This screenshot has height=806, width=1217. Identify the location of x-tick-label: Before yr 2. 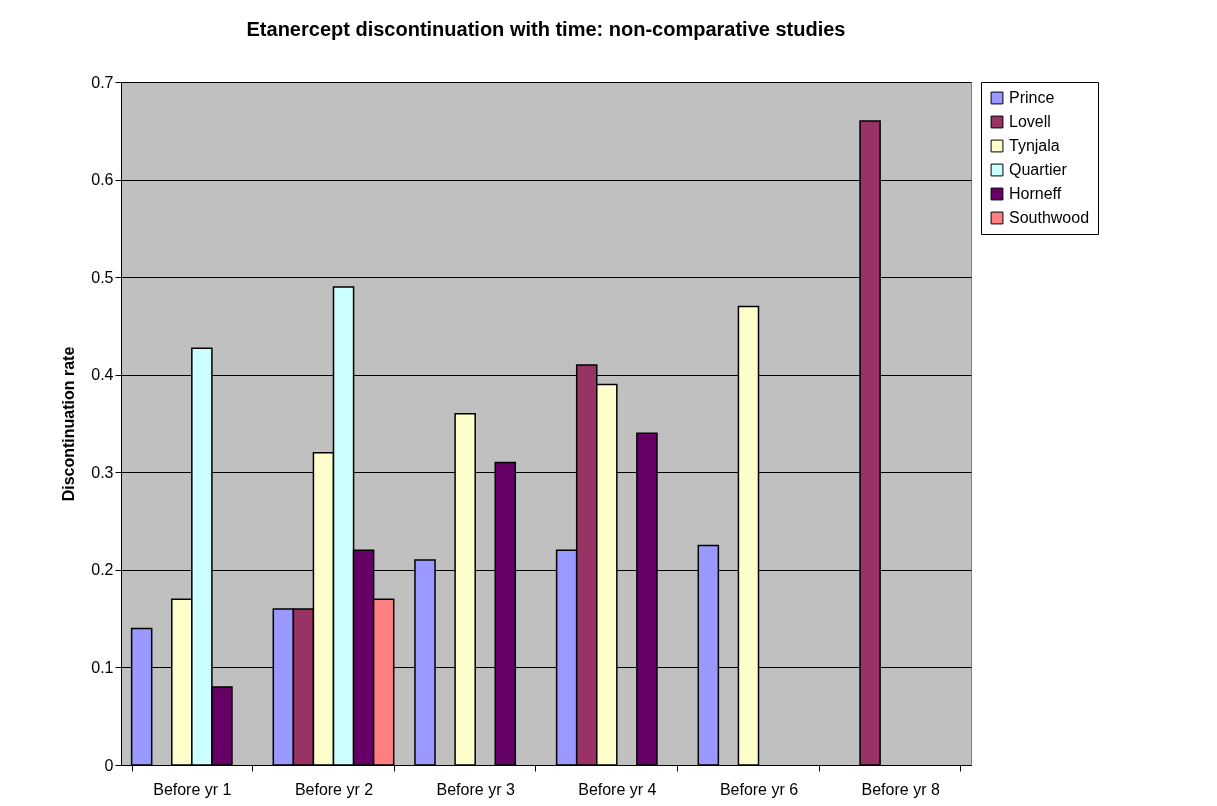
(334, 789).